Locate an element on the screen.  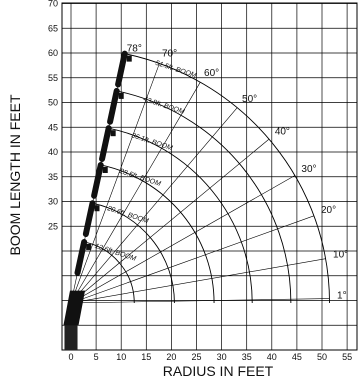
y-axis-title: BOOM LENGTH IN FEET is located at coordinates (15, 174).